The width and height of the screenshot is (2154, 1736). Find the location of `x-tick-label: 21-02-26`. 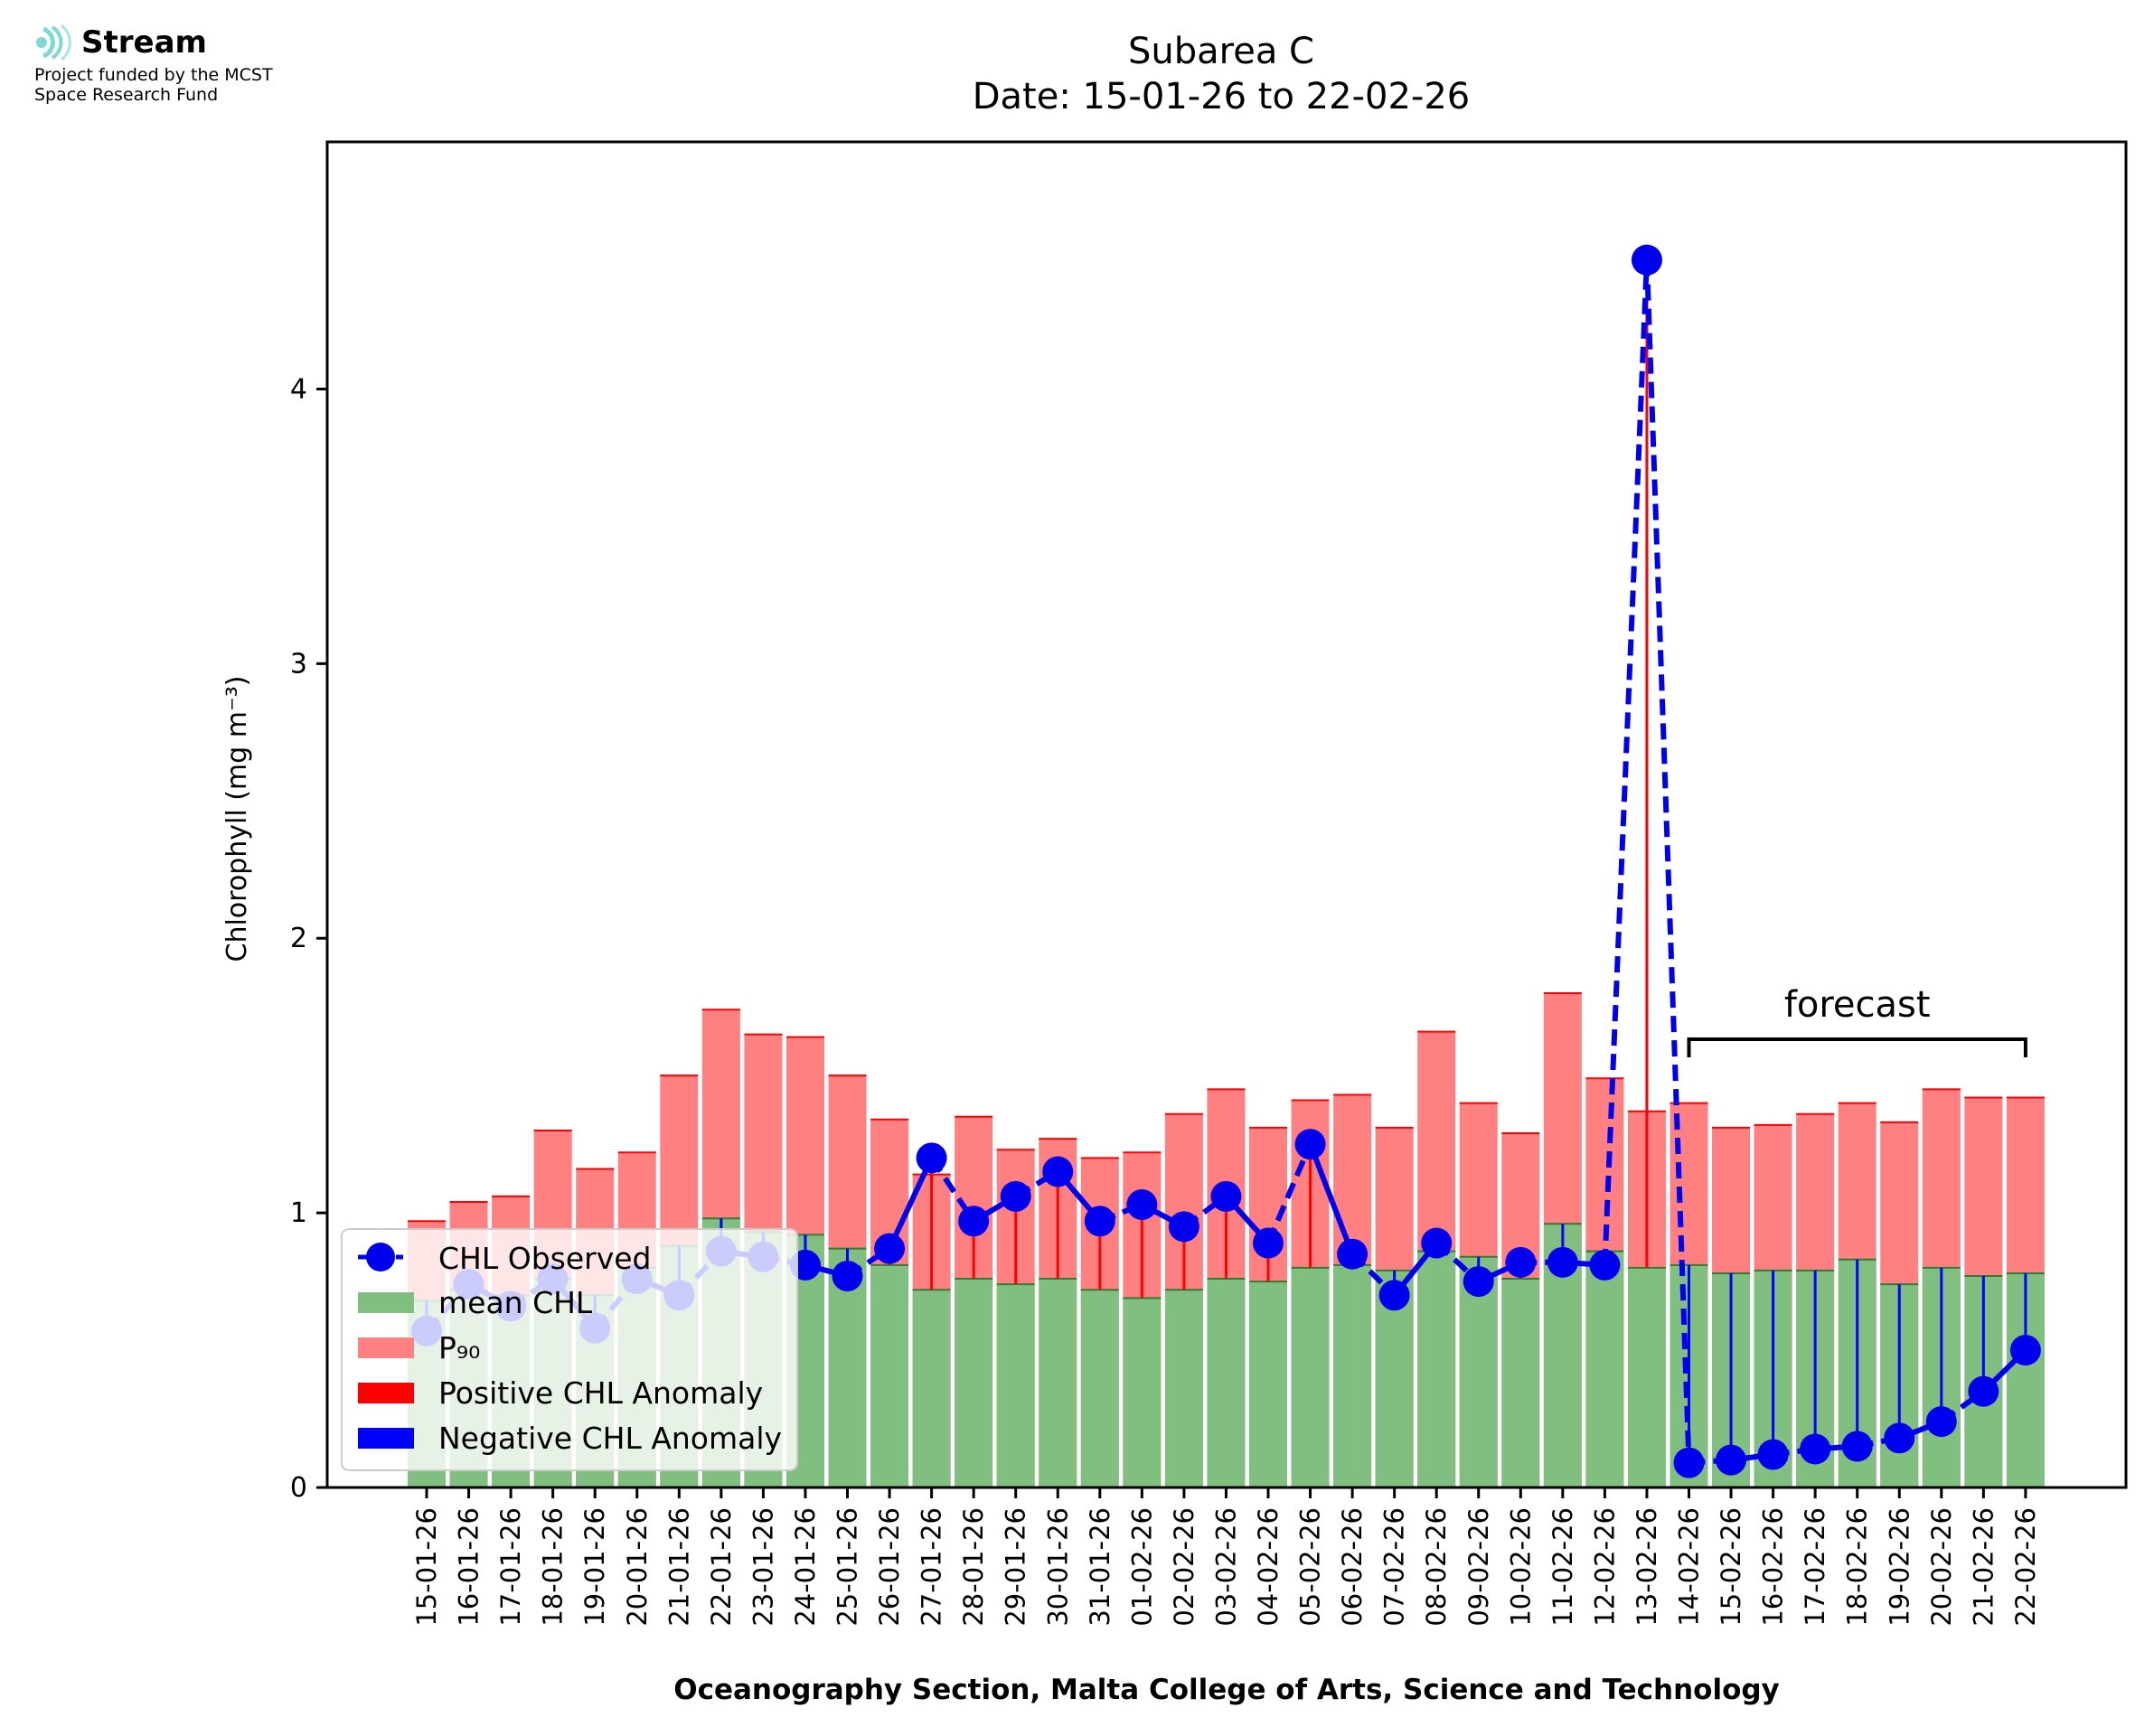

x-tick-label: 21-02-26 is located at coordinates (1984, 1567).